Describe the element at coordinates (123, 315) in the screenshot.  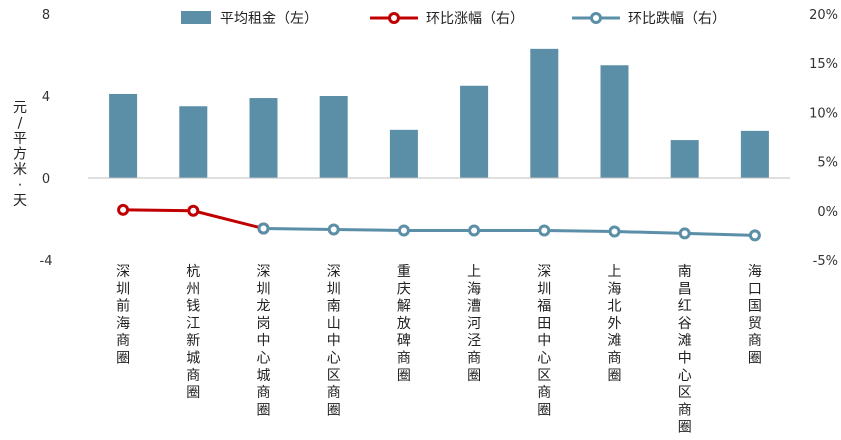
I see `category-label: 深圳前海商圈` at that location.